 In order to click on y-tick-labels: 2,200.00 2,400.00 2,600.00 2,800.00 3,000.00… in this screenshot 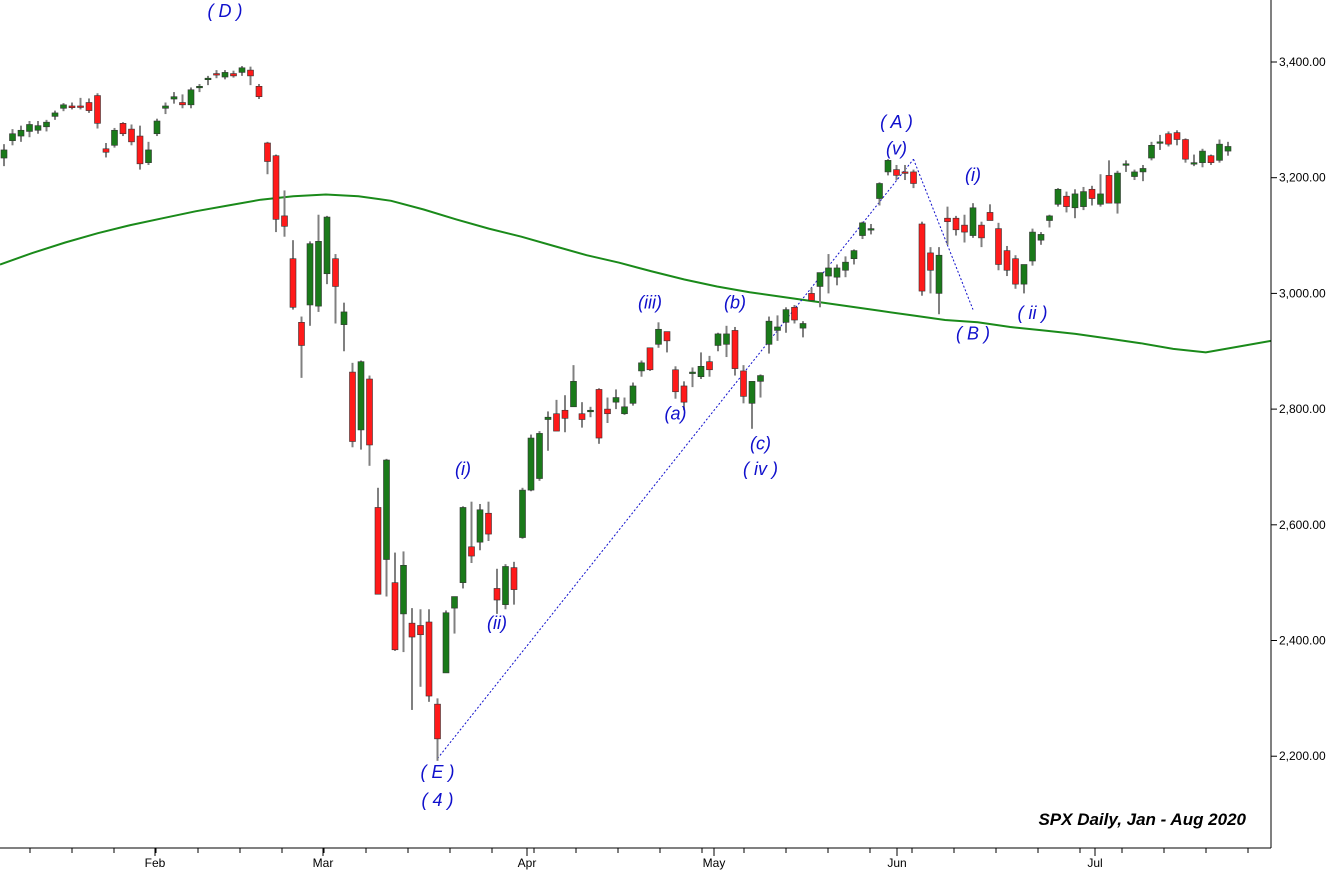, I will do `click(1298, 409)`.